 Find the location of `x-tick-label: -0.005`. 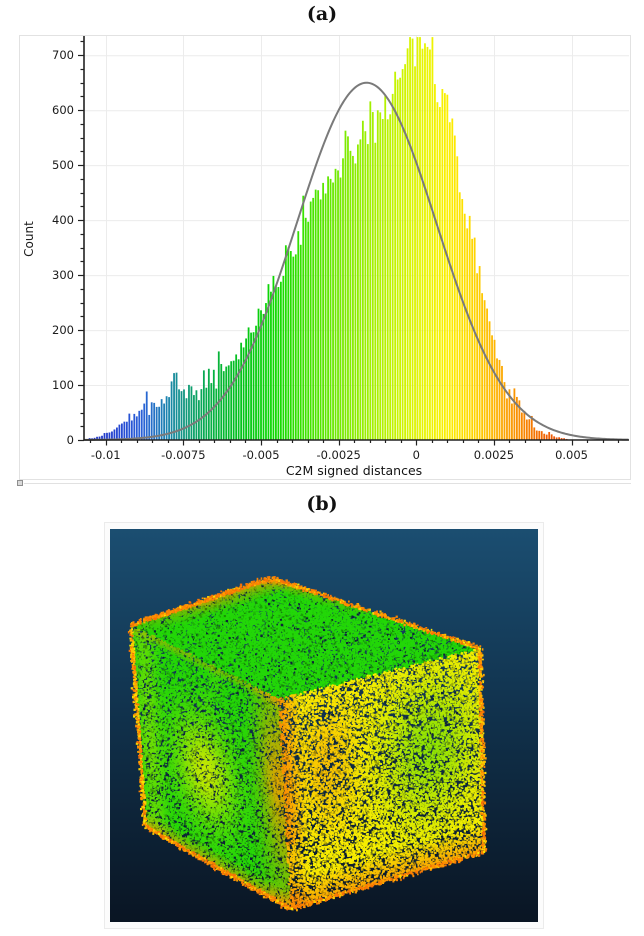

x-tick-label: -0.005 is located at coordinates (261, 455).